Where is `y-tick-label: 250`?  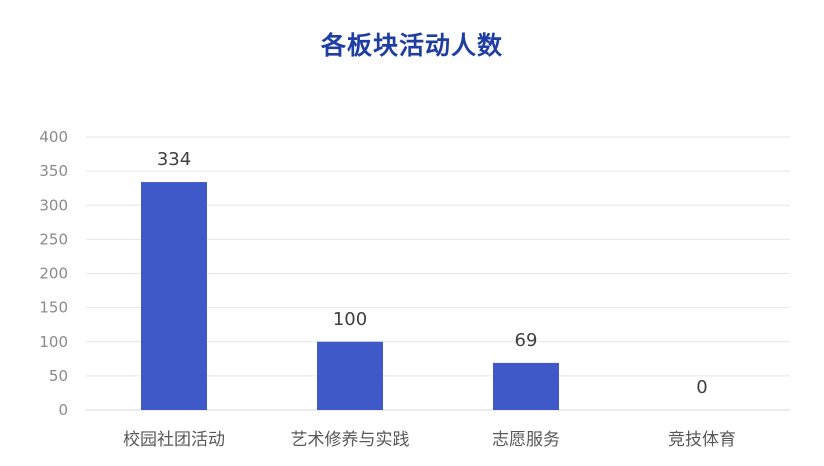 y-tick-label: 250 is located at coordinates (53, 239).